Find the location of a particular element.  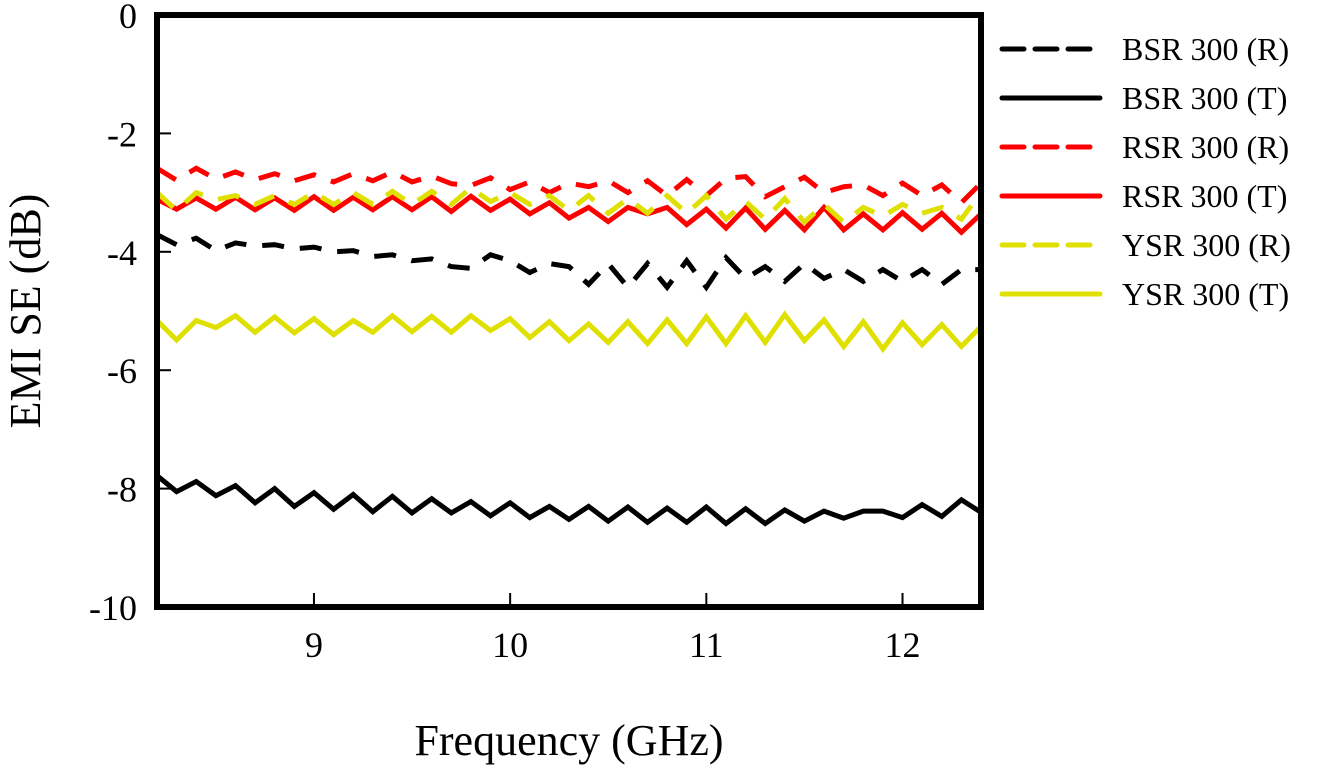

y-tick-label: -2 is located at coordinates (122, 134).